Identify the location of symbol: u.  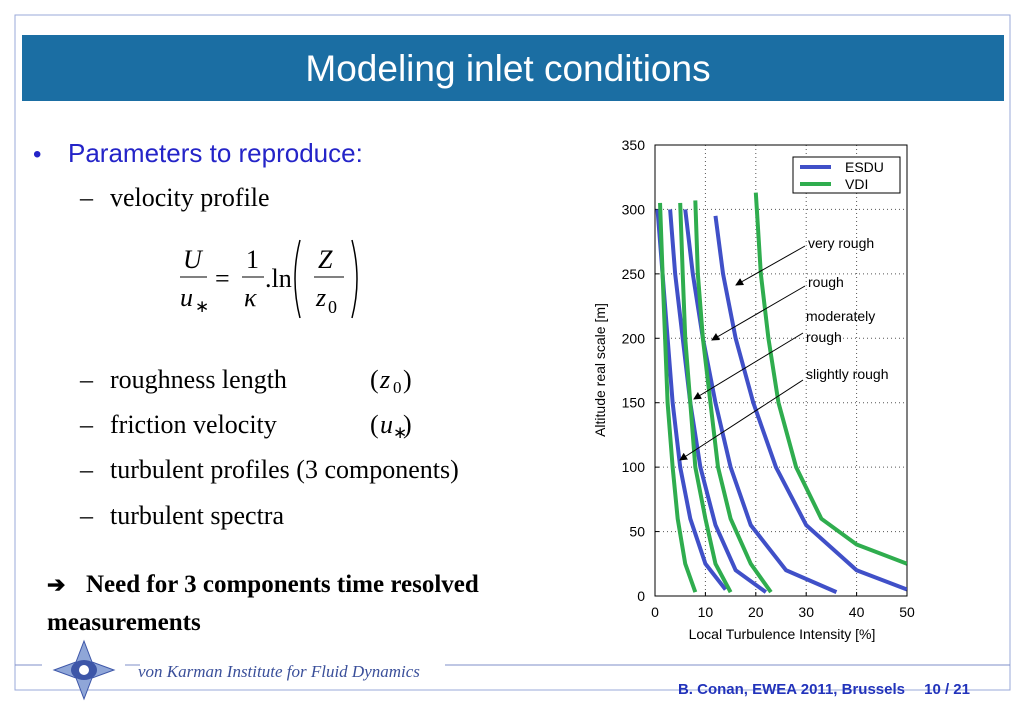
(386, 424).